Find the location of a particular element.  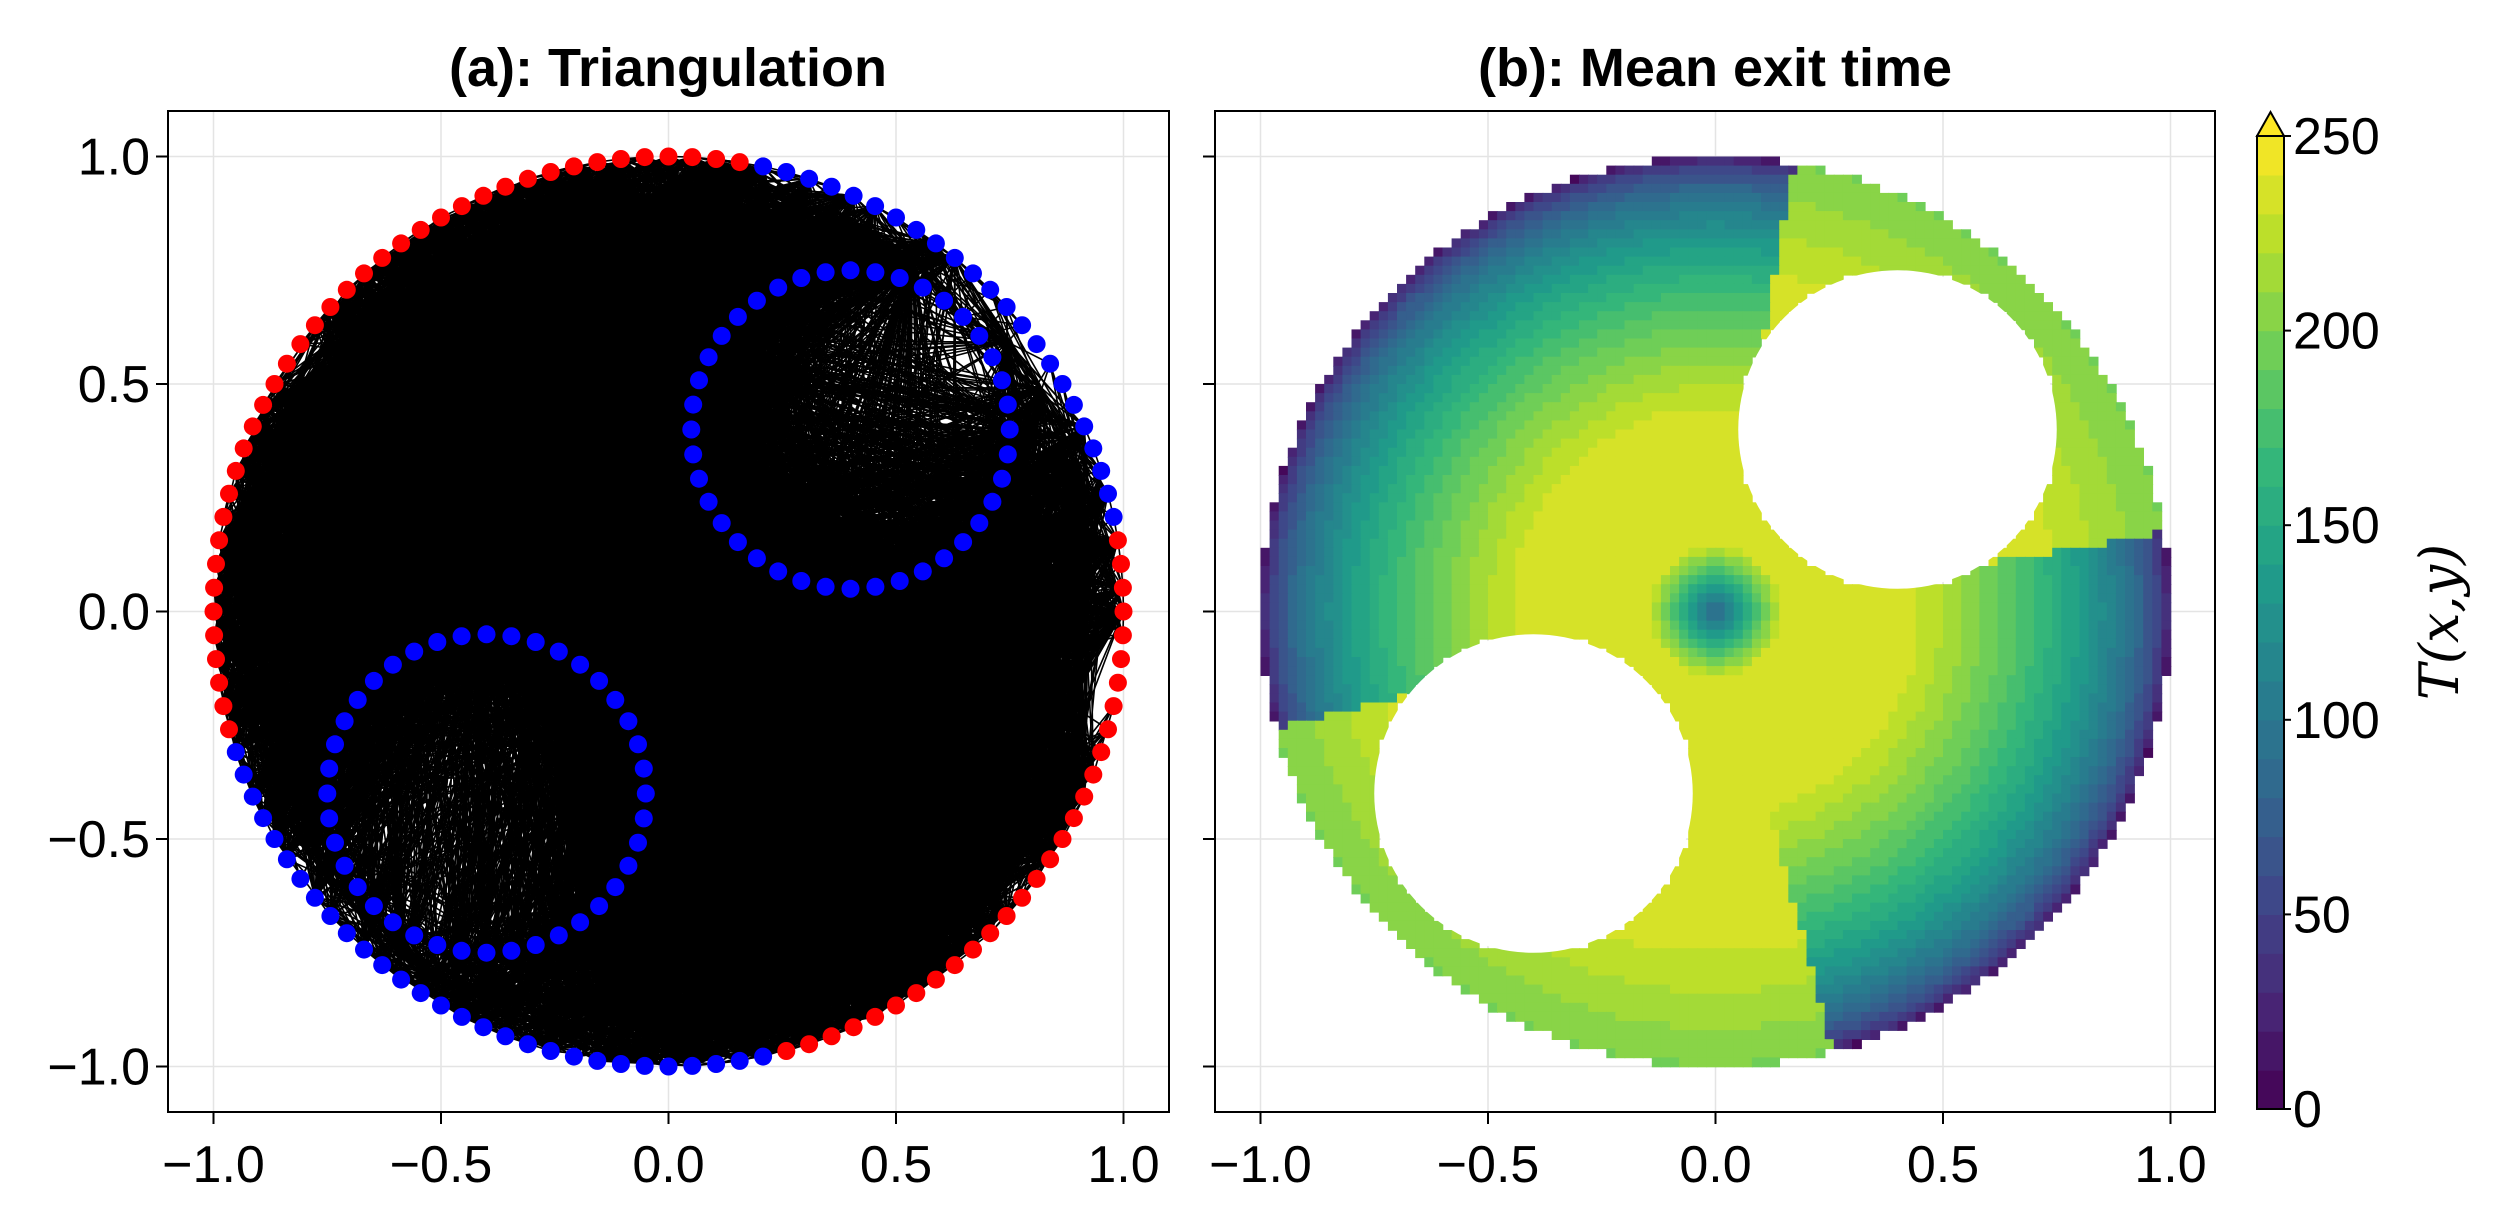

panel-a-title: (a): Triangulation is located at coordinates (668, 68).